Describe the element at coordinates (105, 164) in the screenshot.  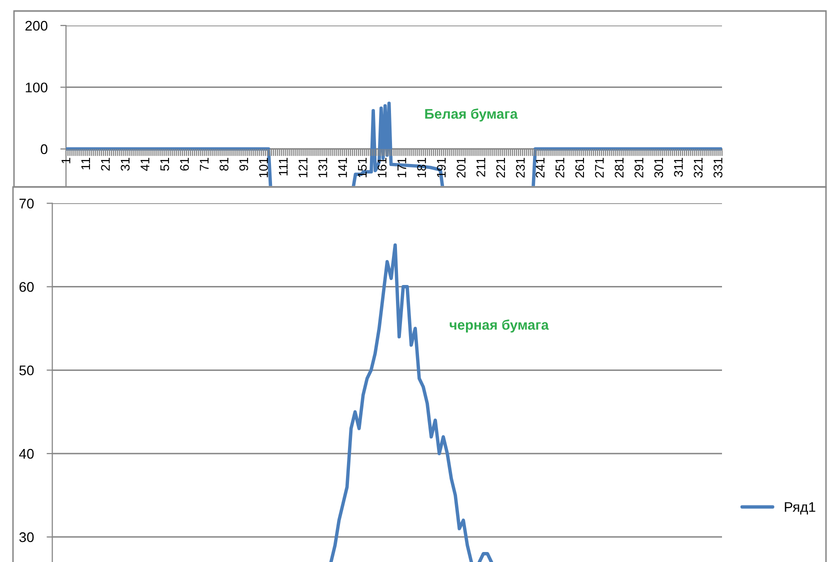
I see `x-tick-label: 21` at that location.